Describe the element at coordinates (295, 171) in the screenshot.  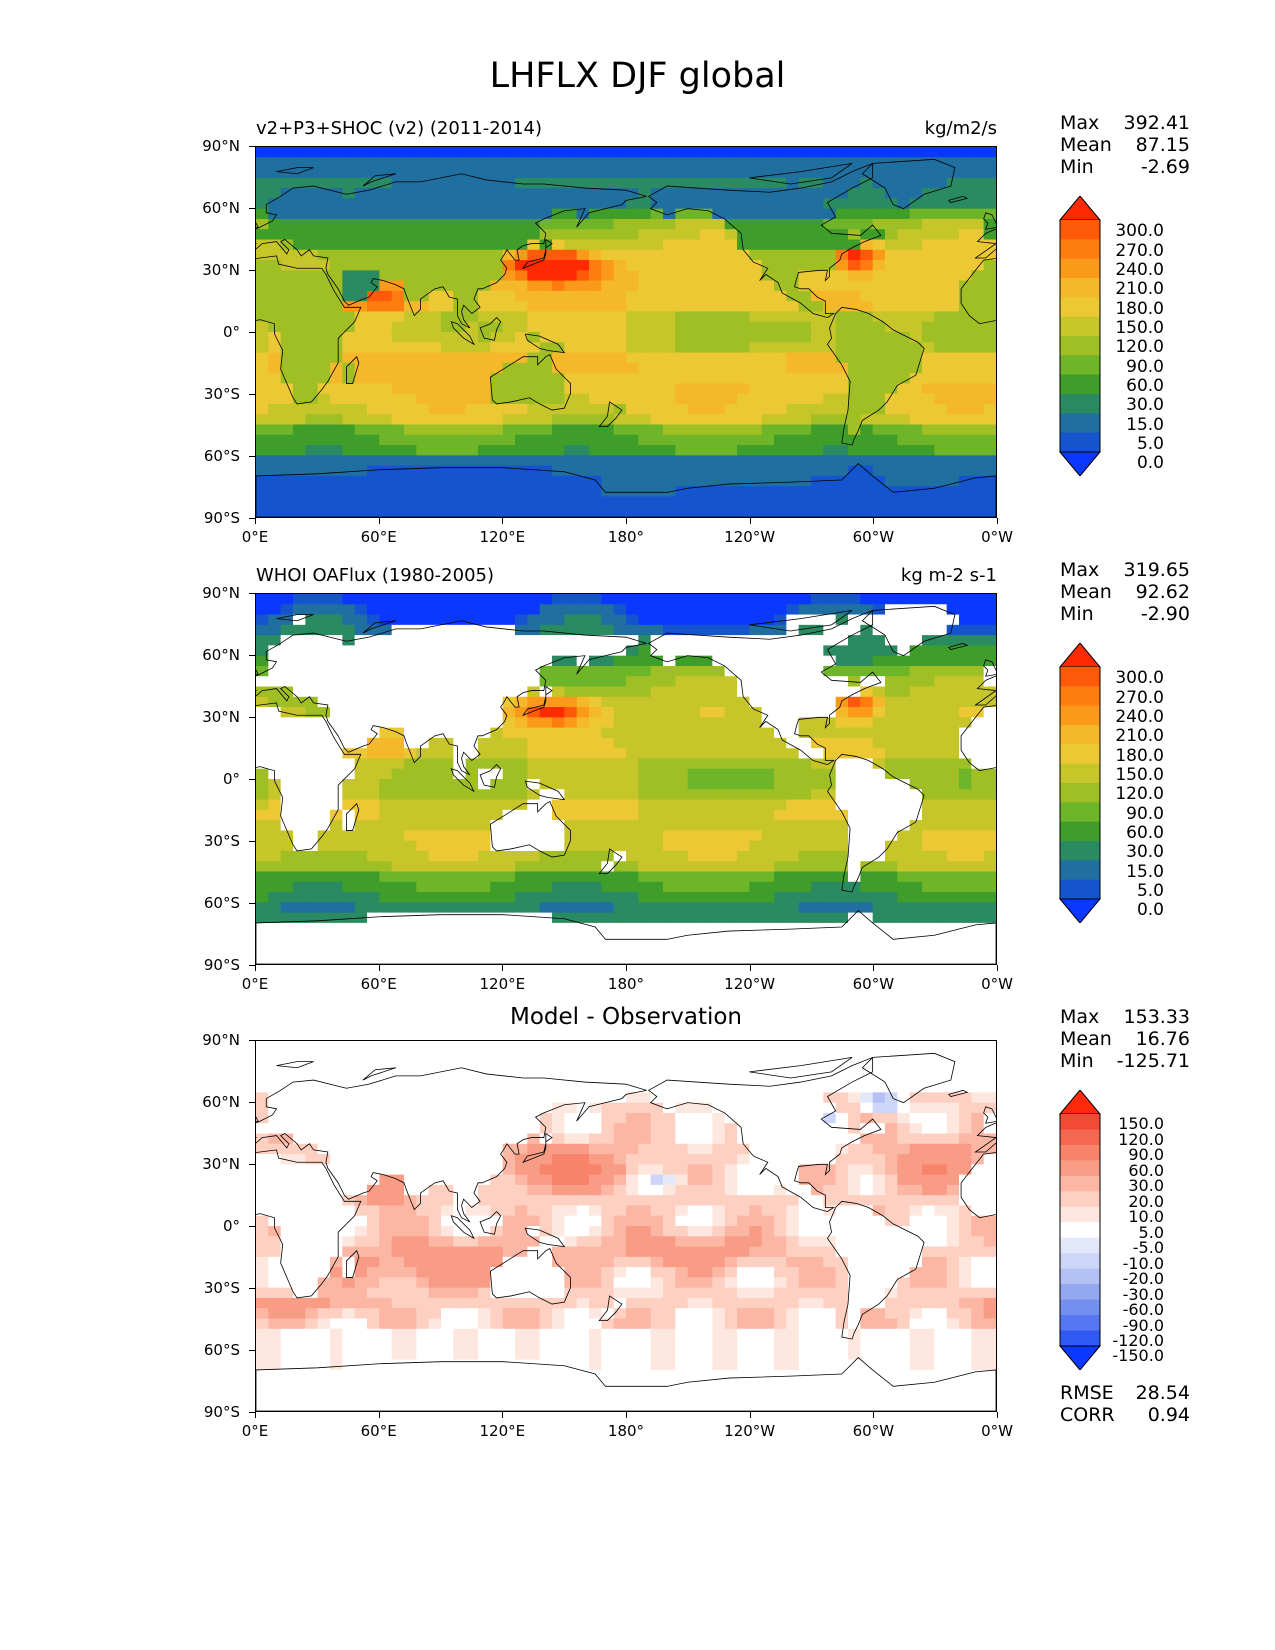
I see `coastline-svalbard` at that location.